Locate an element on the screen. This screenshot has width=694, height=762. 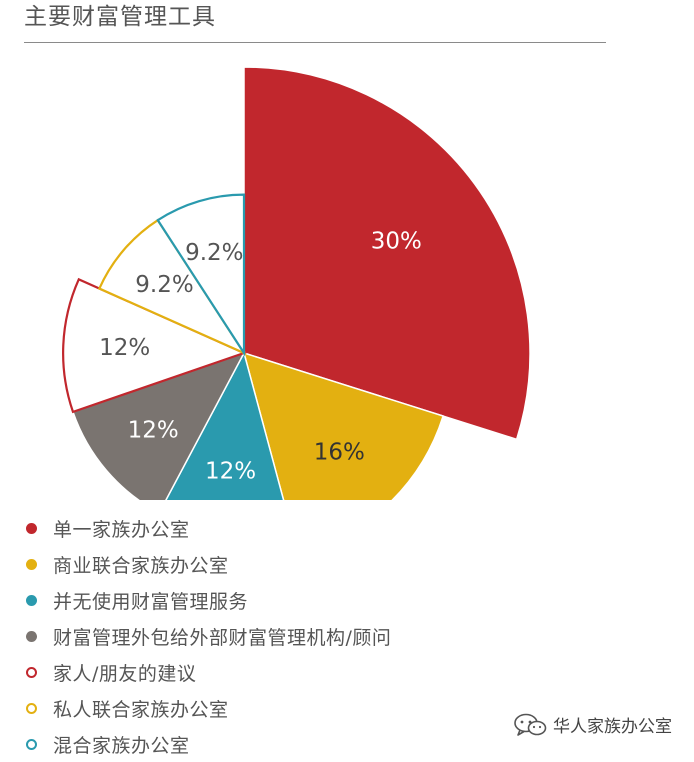
legend-item-6: 私人联合家族办公室 is located at coordinates (208, 708).